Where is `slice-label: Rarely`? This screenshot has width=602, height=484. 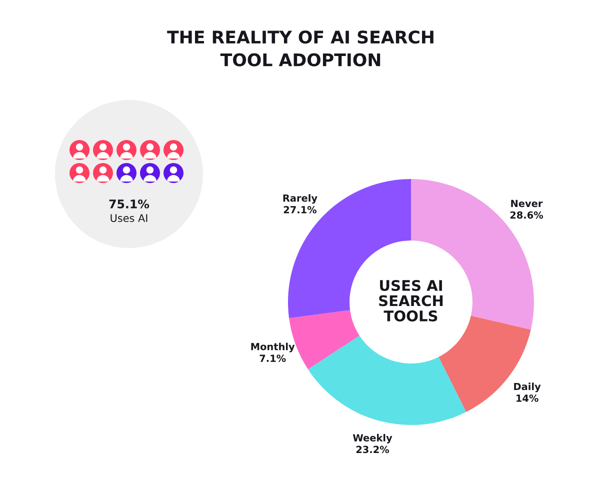
slice-label: Rarely is located at coordinates (300, 199).